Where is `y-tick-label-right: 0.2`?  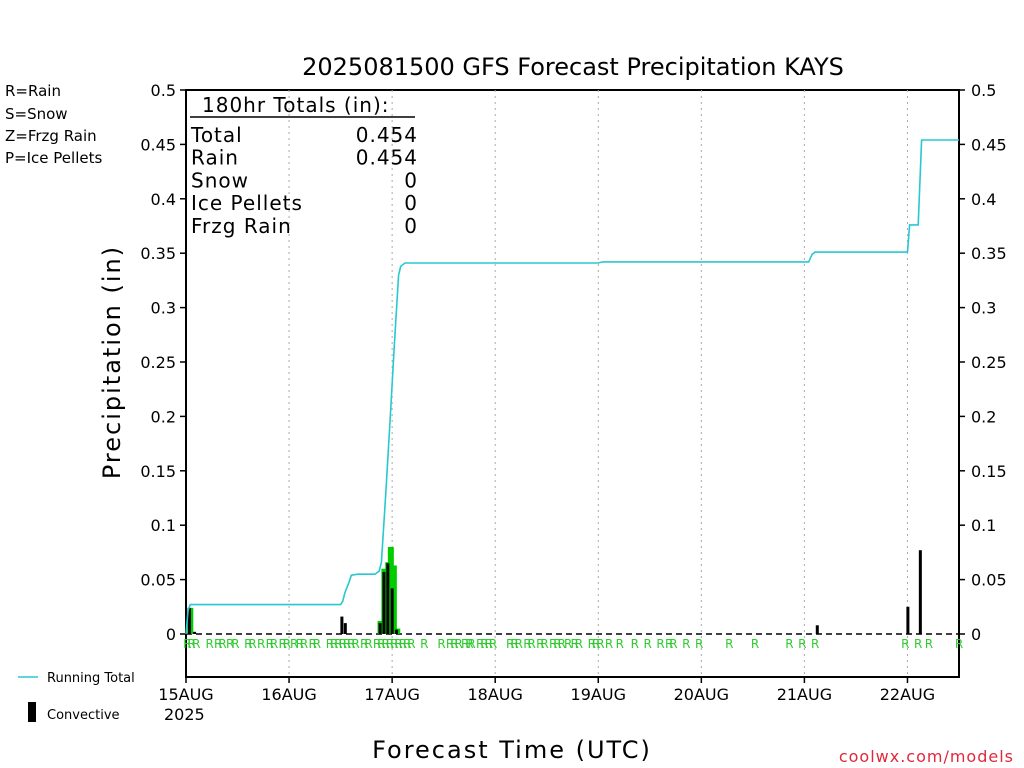 y-tick-label-right: 0.2 is located at coordinates (983, 416).